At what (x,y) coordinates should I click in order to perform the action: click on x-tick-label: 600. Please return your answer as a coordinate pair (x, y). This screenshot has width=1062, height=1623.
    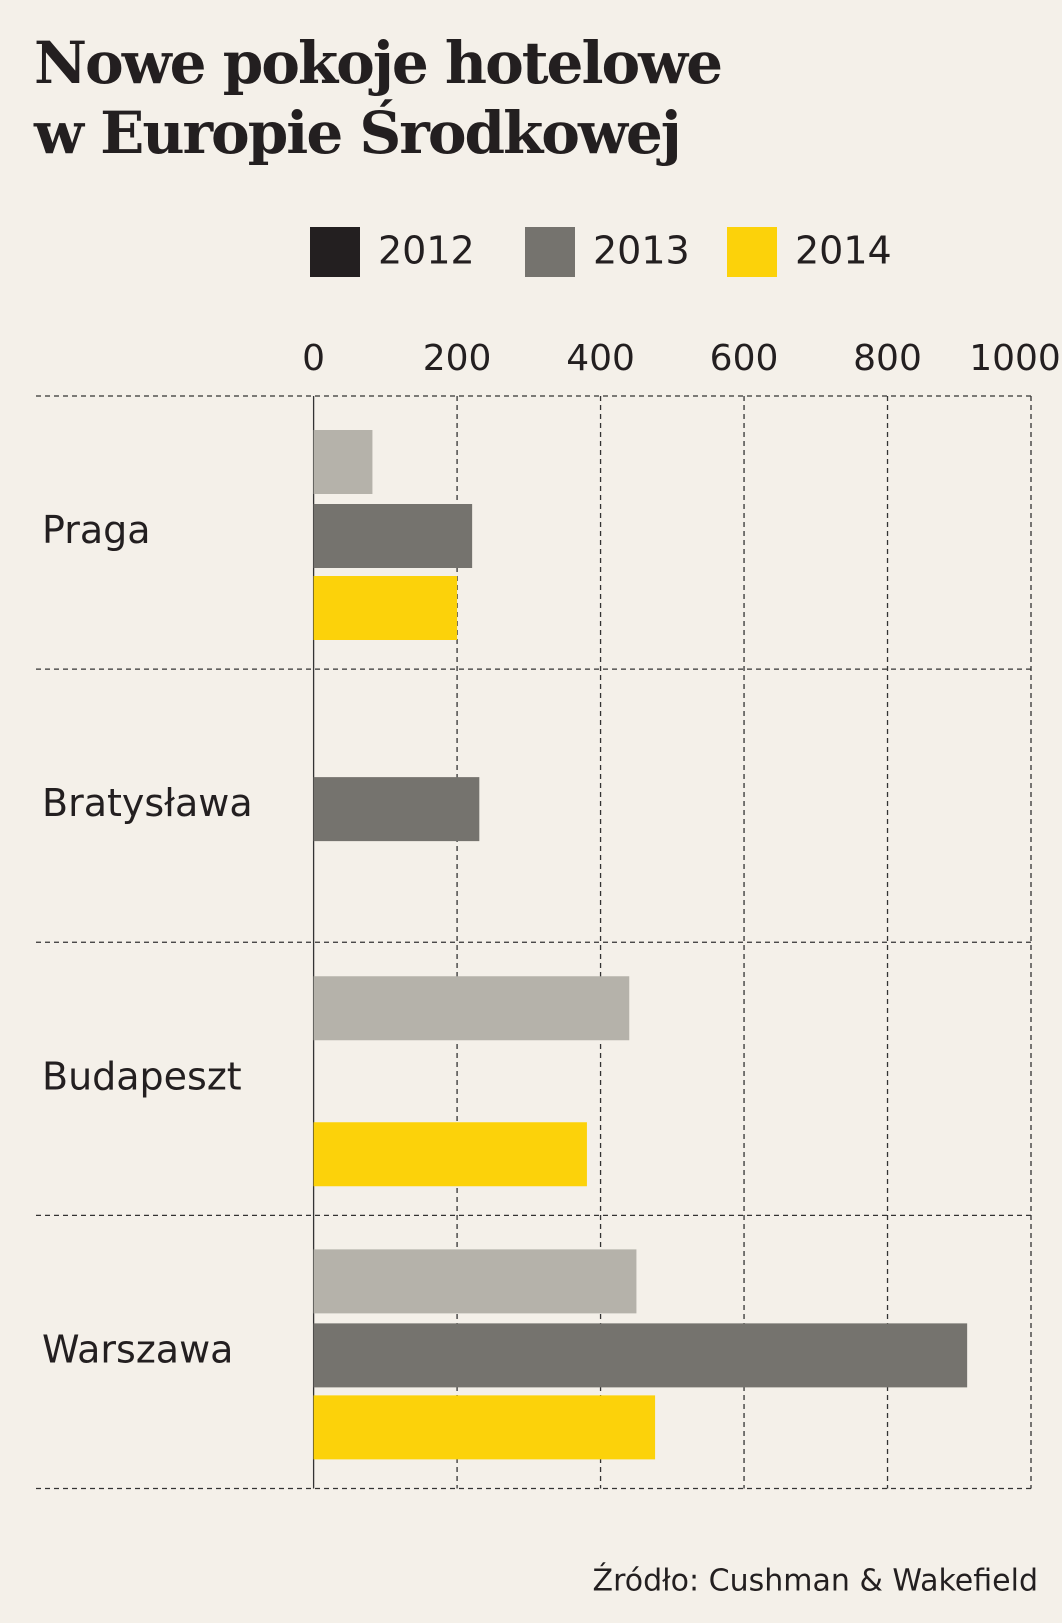
    Looking at the image, I should click on (744, 358).